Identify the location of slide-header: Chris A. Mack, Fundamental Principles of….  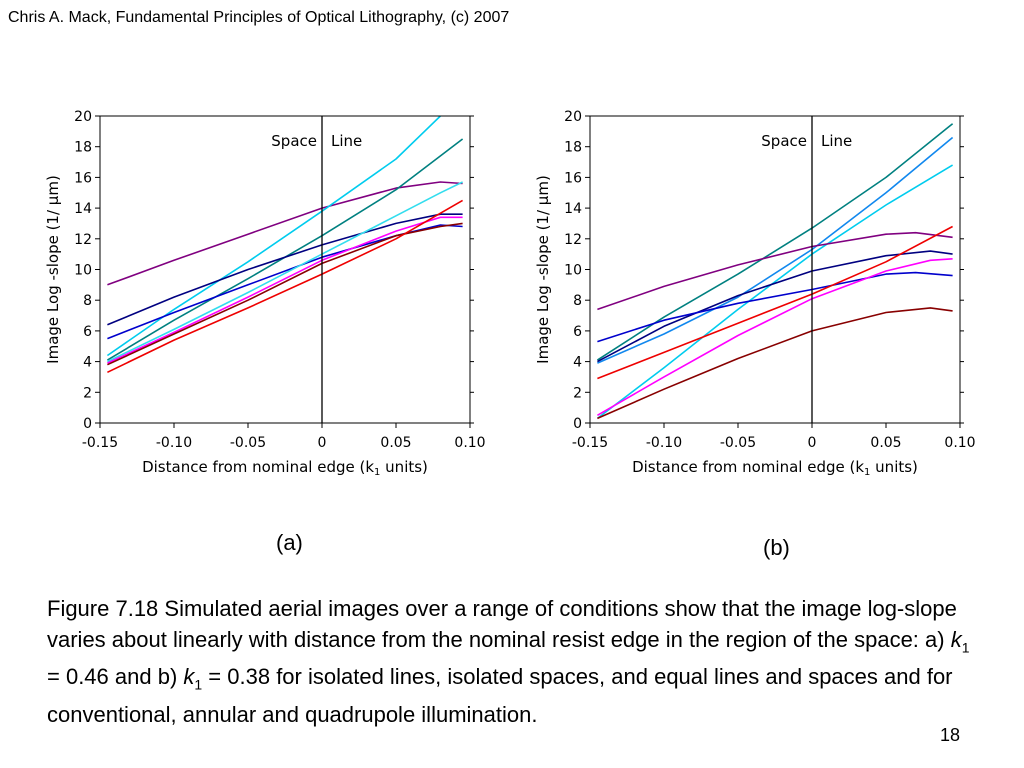
(259, 17).